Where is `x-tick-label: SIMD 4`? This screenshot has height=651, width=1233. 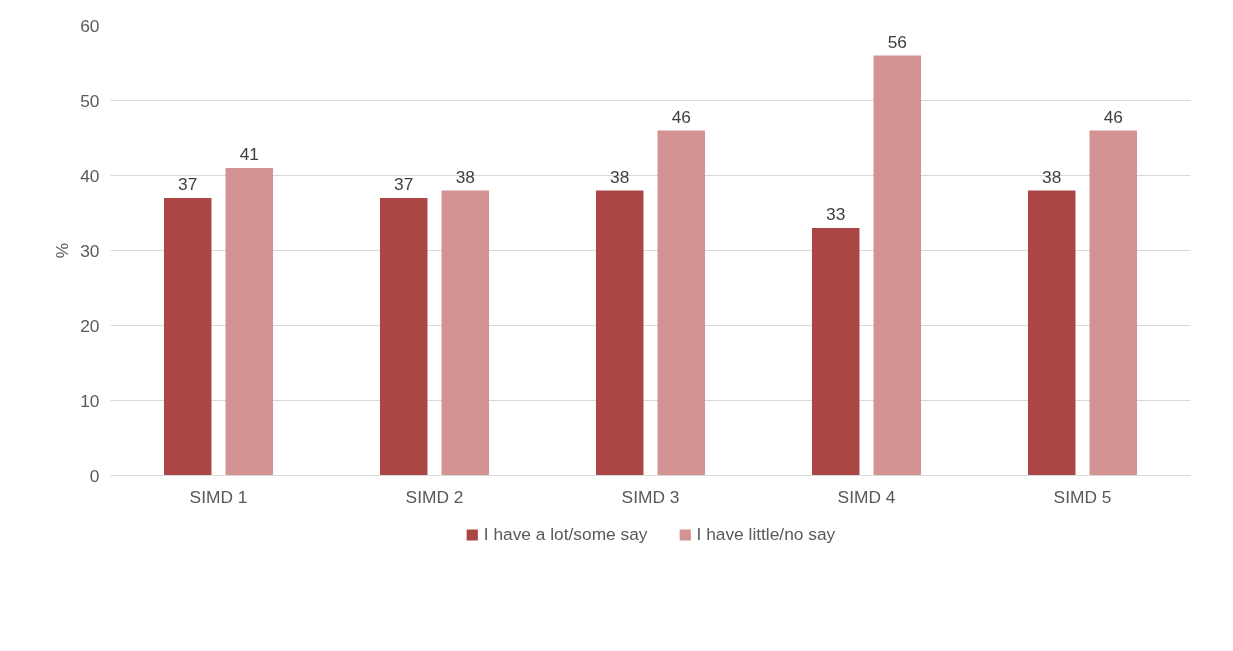
x-tick-label: SIMD 4 is located at coordinates (866, 496).